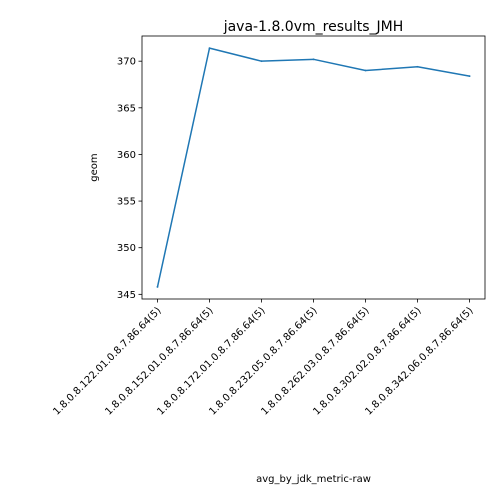 This screenshot has width=500, height=500. What do you see at coordinates (126, 295) in the screenshot?
I see `y-tick-label-0: 345` at bounding box center [126, 295].